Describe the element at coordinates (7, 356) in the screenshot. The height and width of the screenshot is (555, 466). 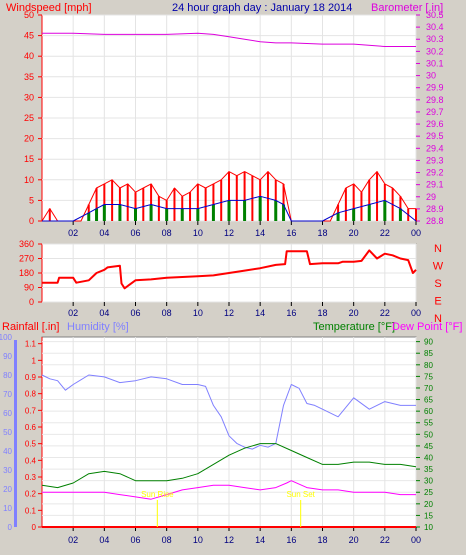
I see `humidity-tick-label: 90` at that location.